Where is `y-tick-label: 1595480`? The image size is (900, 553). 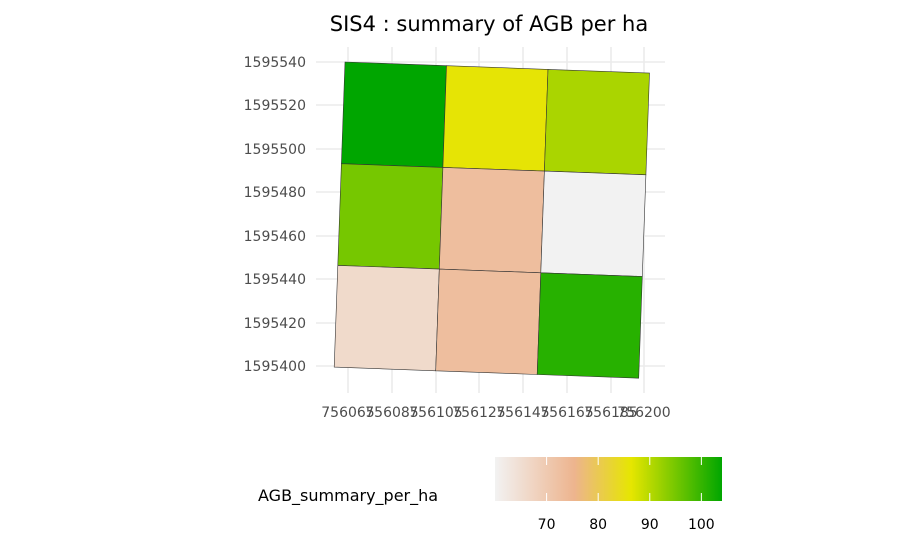 y-tick-label: 1595480 is located at coordinates (275, 193).